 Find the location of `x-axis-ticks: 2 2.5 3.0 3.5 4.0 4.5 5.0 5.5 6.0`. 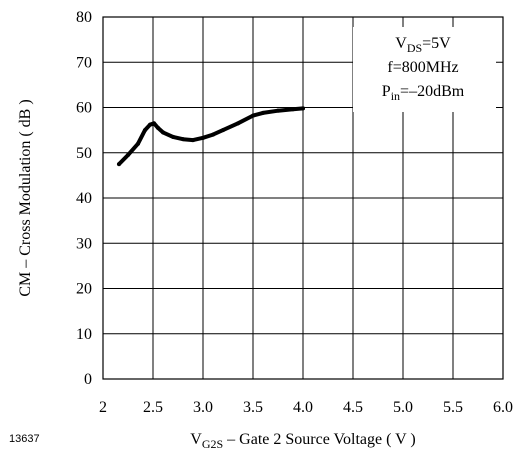

x-axis-ticks: 2 2.5 3.0 3.5 4.0 4.5 5.0 5.5 6.0 is located at coordinates (306, 407).